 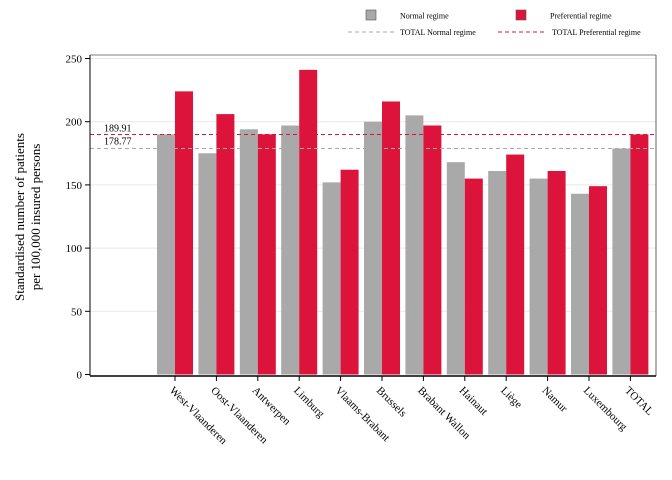 I want to click on legend-label-preferential: Preferential regime, so click(x=581, y=16).